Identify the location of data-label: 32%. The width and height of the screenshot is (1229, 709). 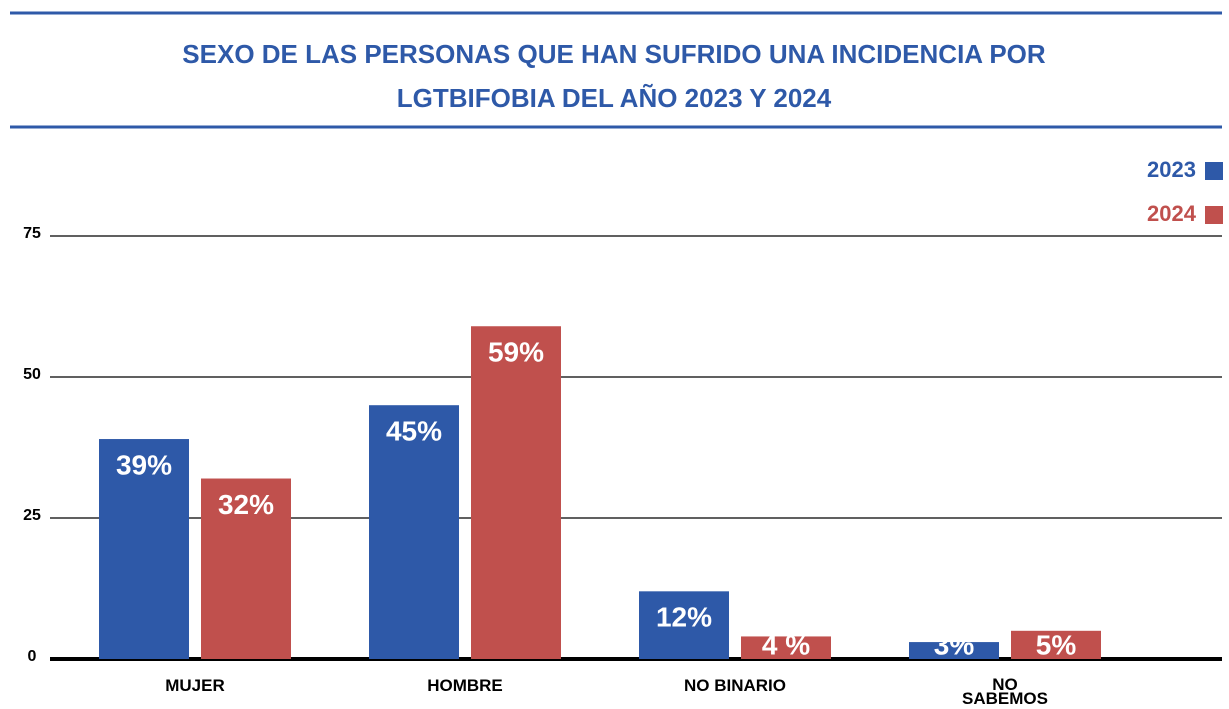
(246, 504).